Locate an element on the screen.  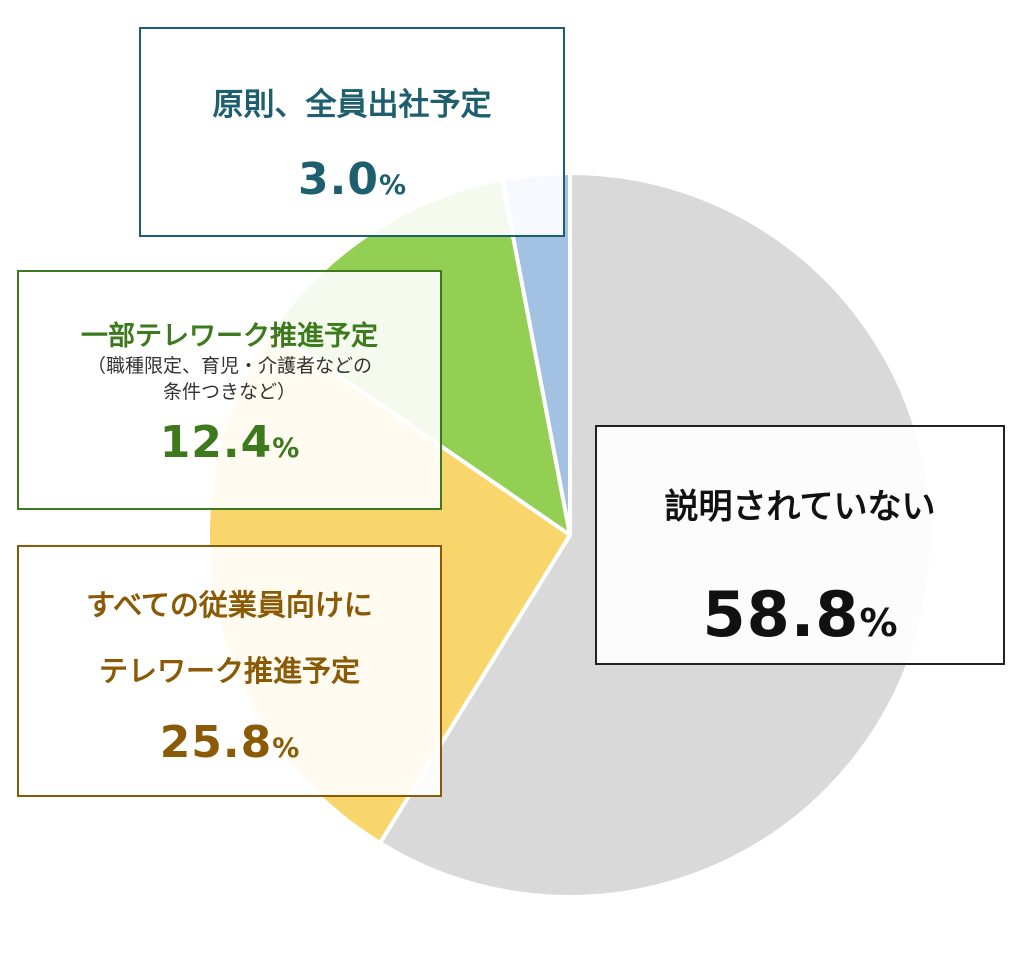
callout-title-line-2: テレワーク推進予定 is located at coordinates (229, 671).